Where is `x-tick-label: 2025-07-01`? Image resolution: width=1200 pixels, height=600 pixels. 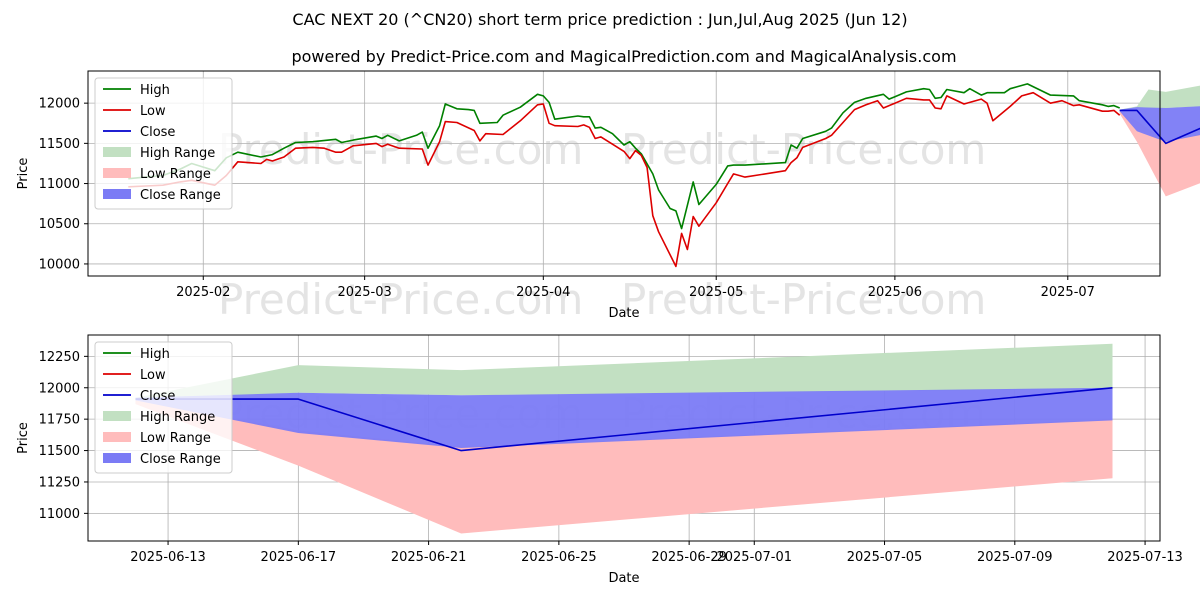 x-tick-label: 2025-07-01 is located at coordinates (754, 557).